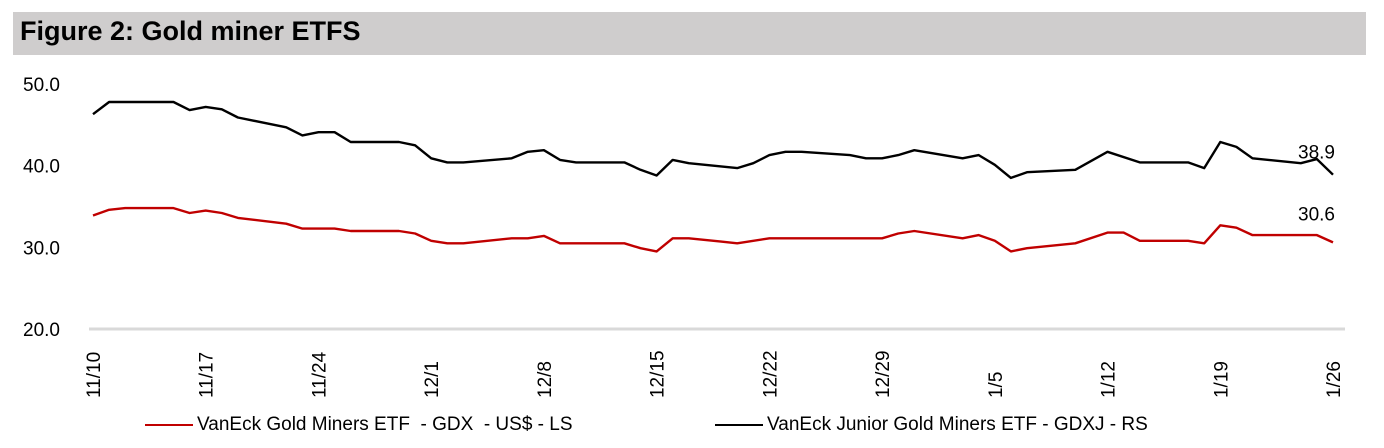  What do you see at coordinates (41, 330) in the screenshot?
I see `y-tick-label: 20.0` at bounding box center [41, 330].